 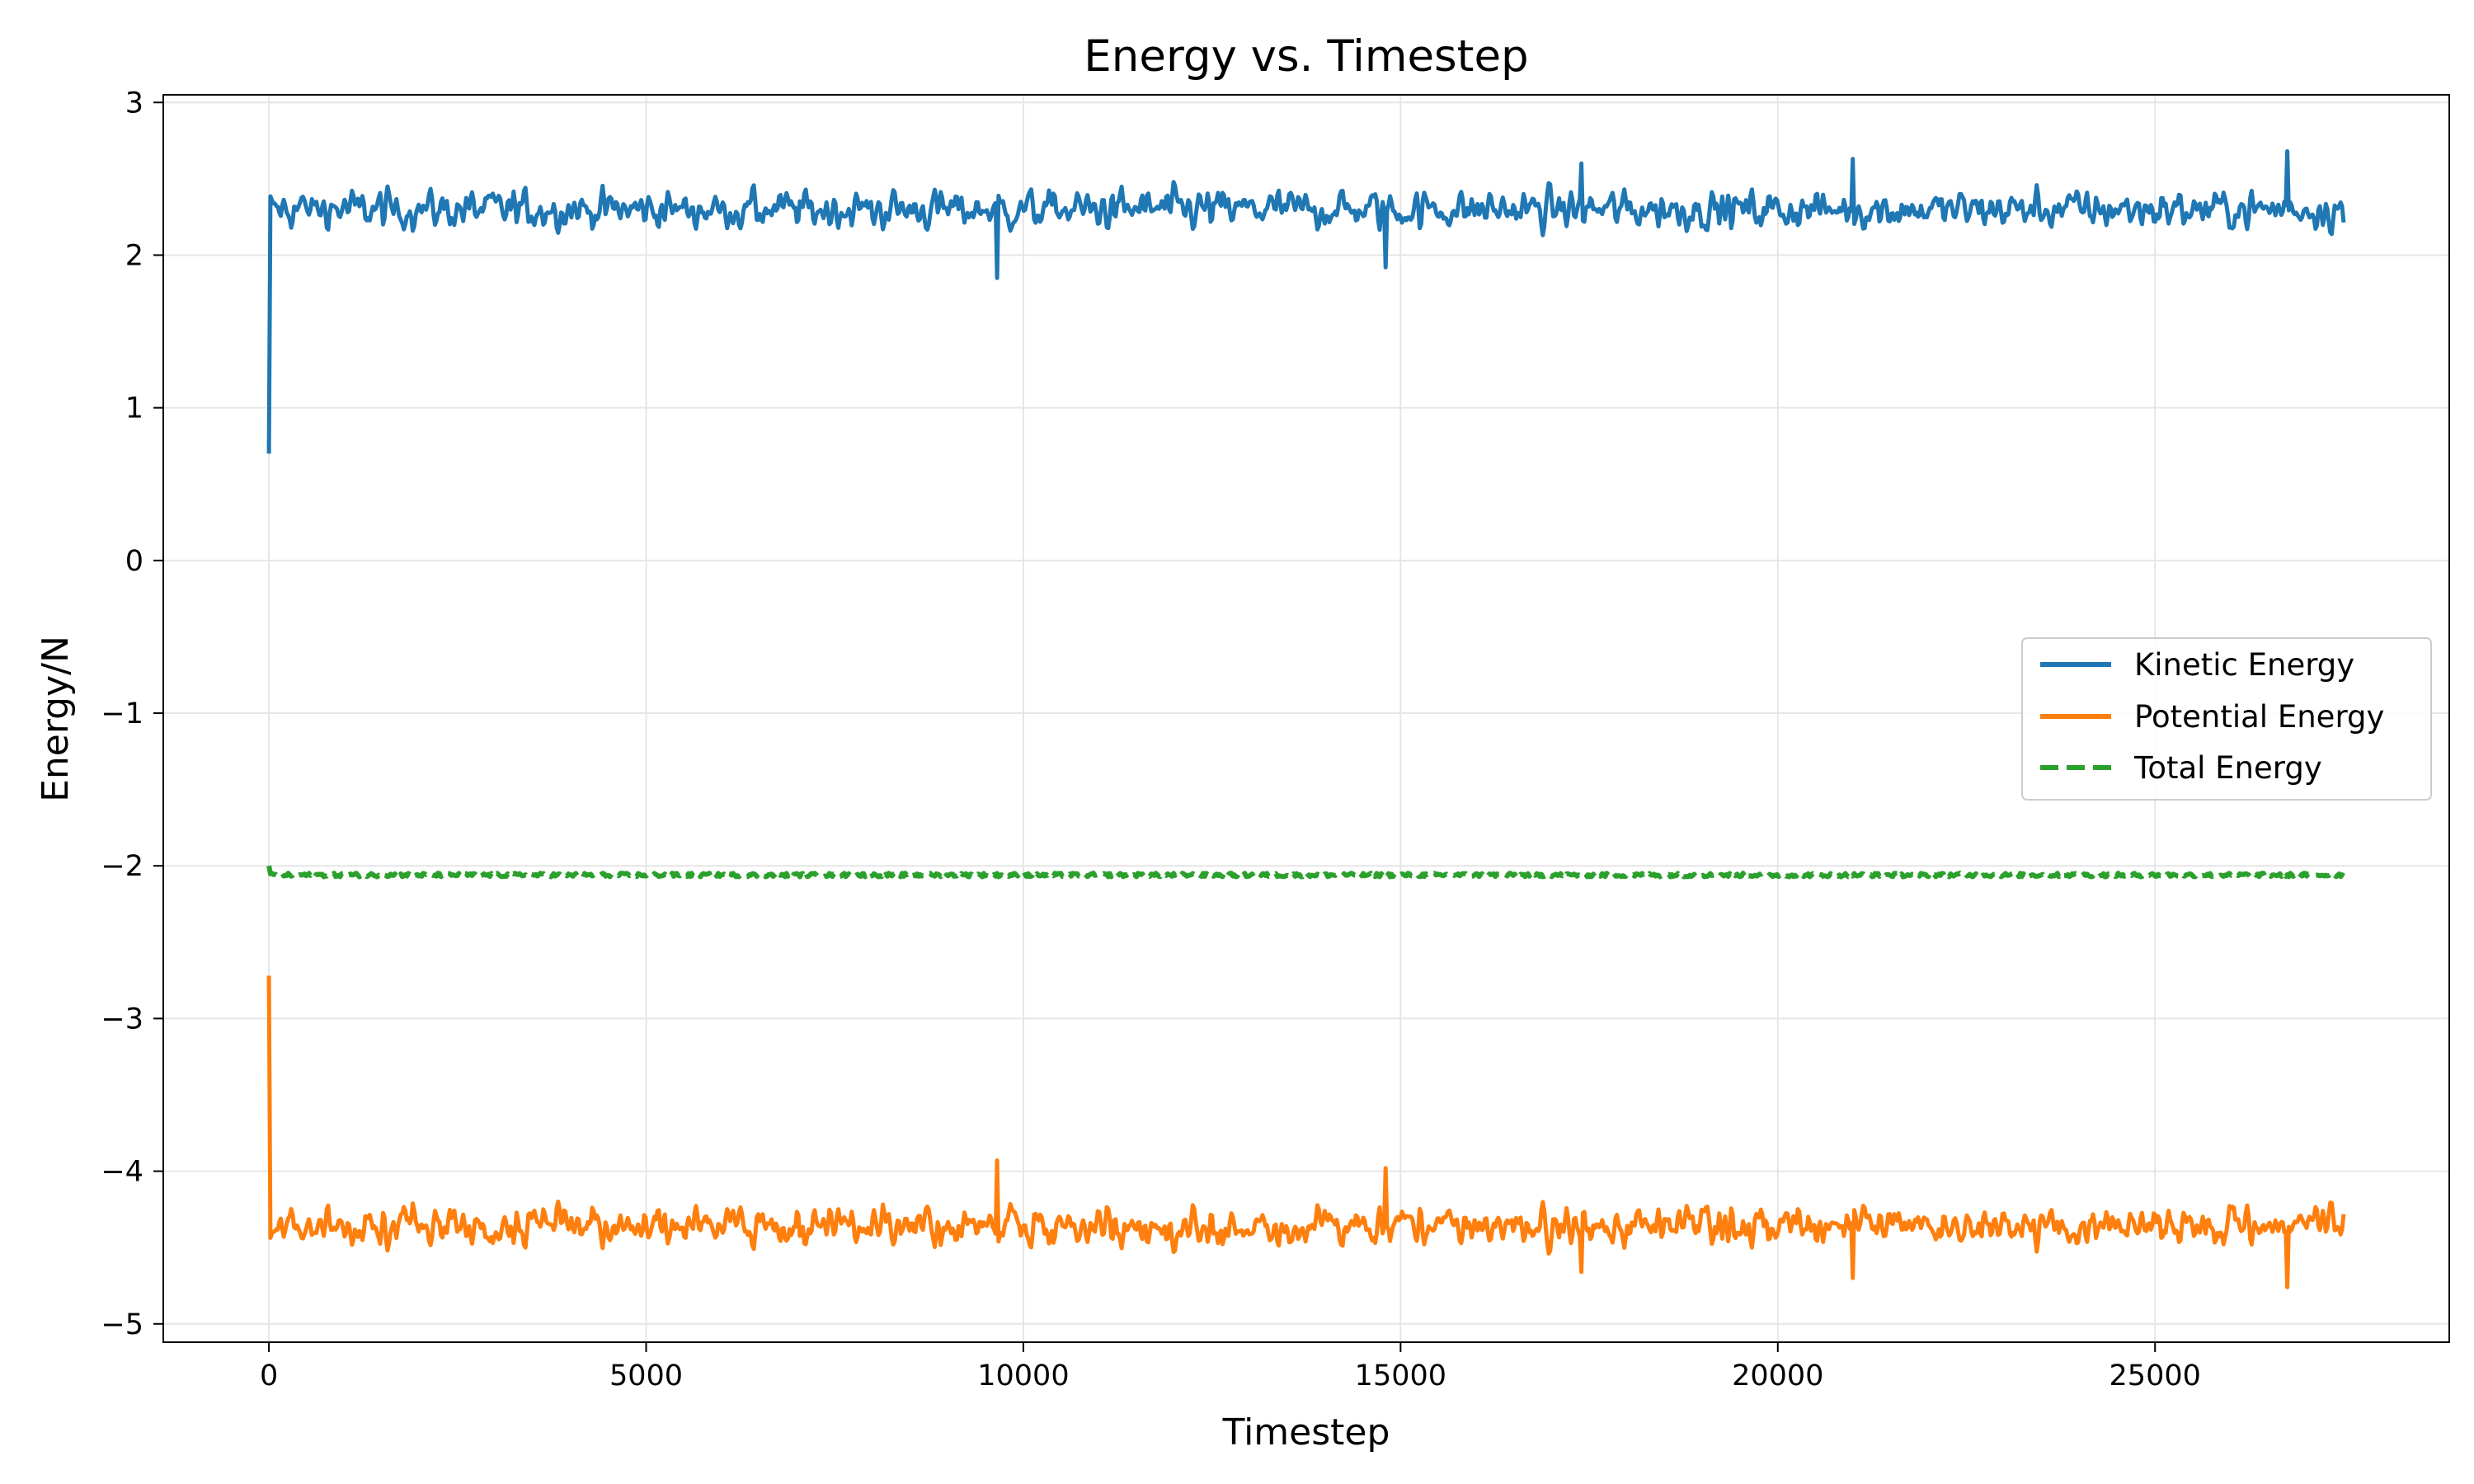 I want to click on y-tick-label: 3, so click(x=134, y=103).